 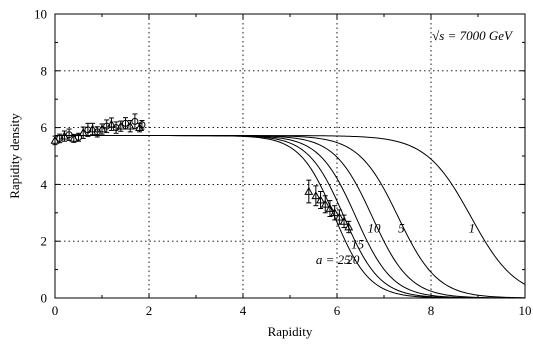 What do you see at coordinates (337, 310) in the screenshot?
I see `x-tick-label: 6` at bounding box center [337, 310].